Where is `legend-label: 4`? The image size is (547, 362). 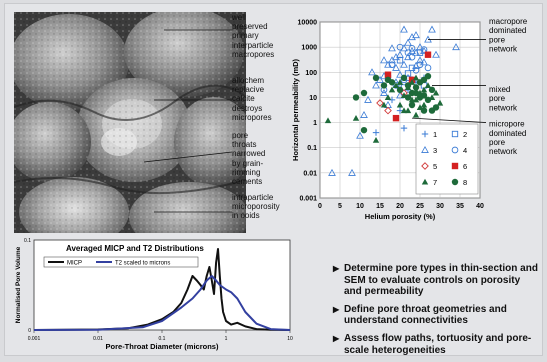
legend-label: 4 is located at coordinates (465, 150).